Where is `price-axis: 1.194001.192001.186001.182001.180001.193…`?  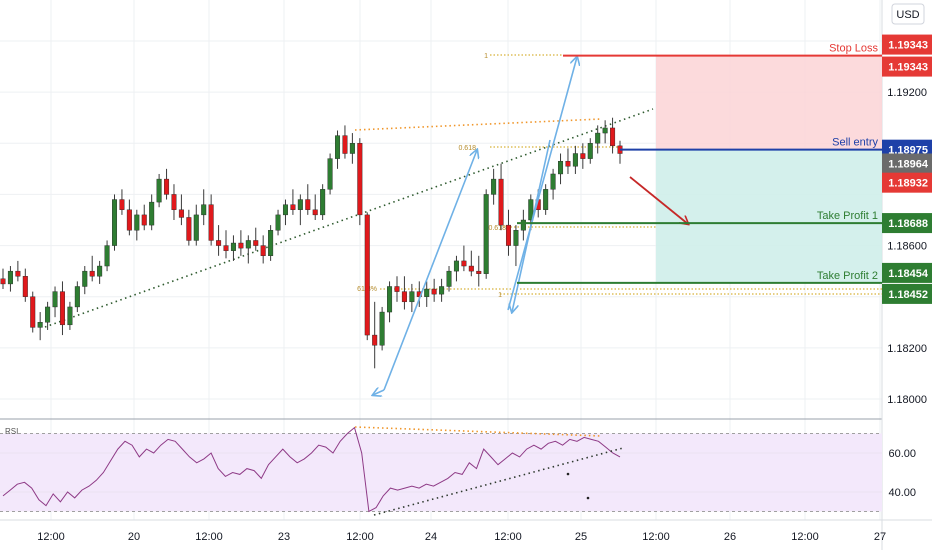
price-axis: 1.194001.192001.186001.182001.180001.193… is located at coordinates (907, 220).